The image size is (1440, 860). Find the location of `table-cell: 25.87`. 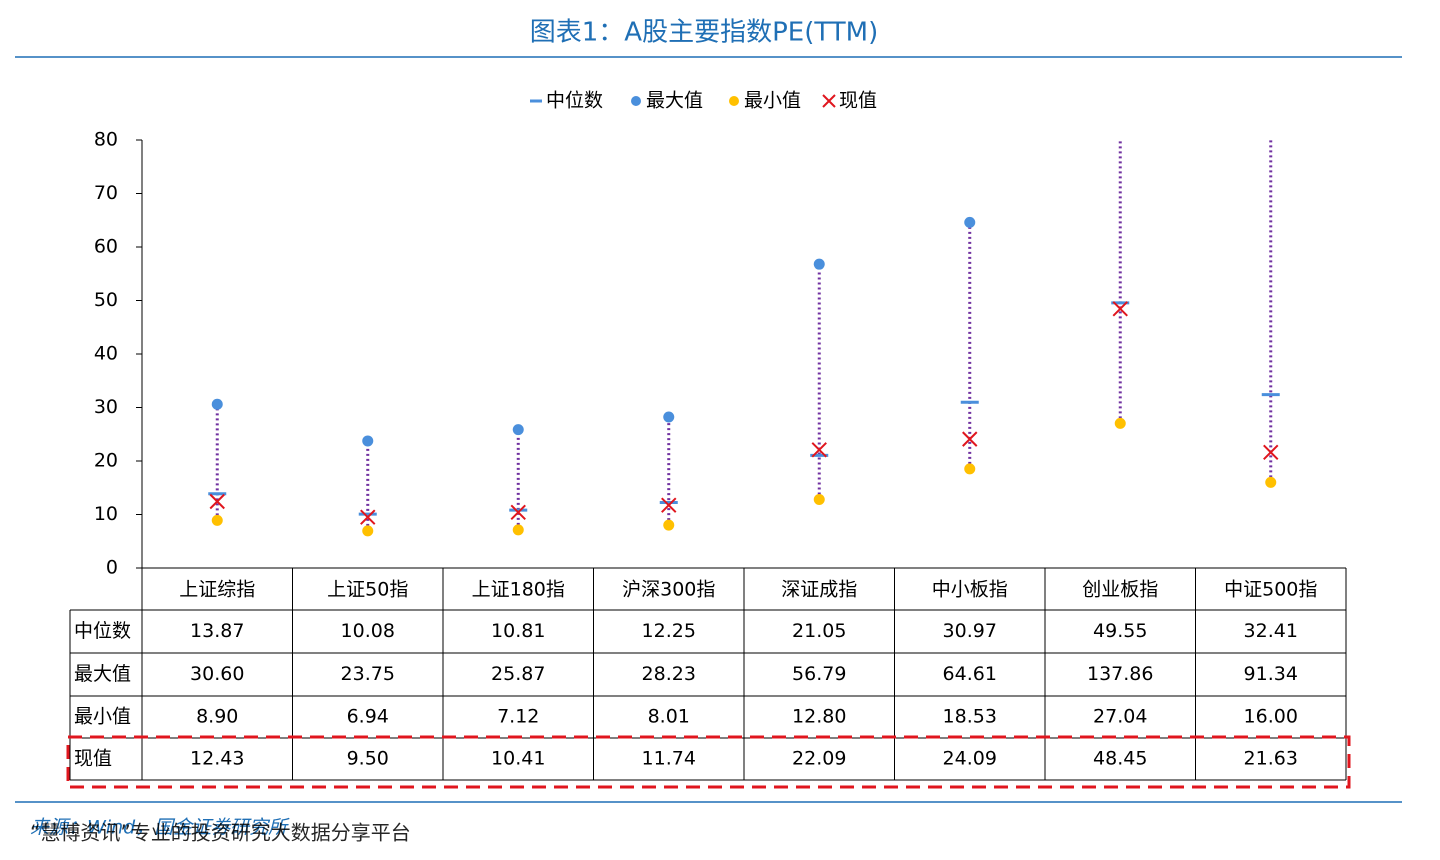

table-cell: 25.87 is located at coordinates (518, 674).